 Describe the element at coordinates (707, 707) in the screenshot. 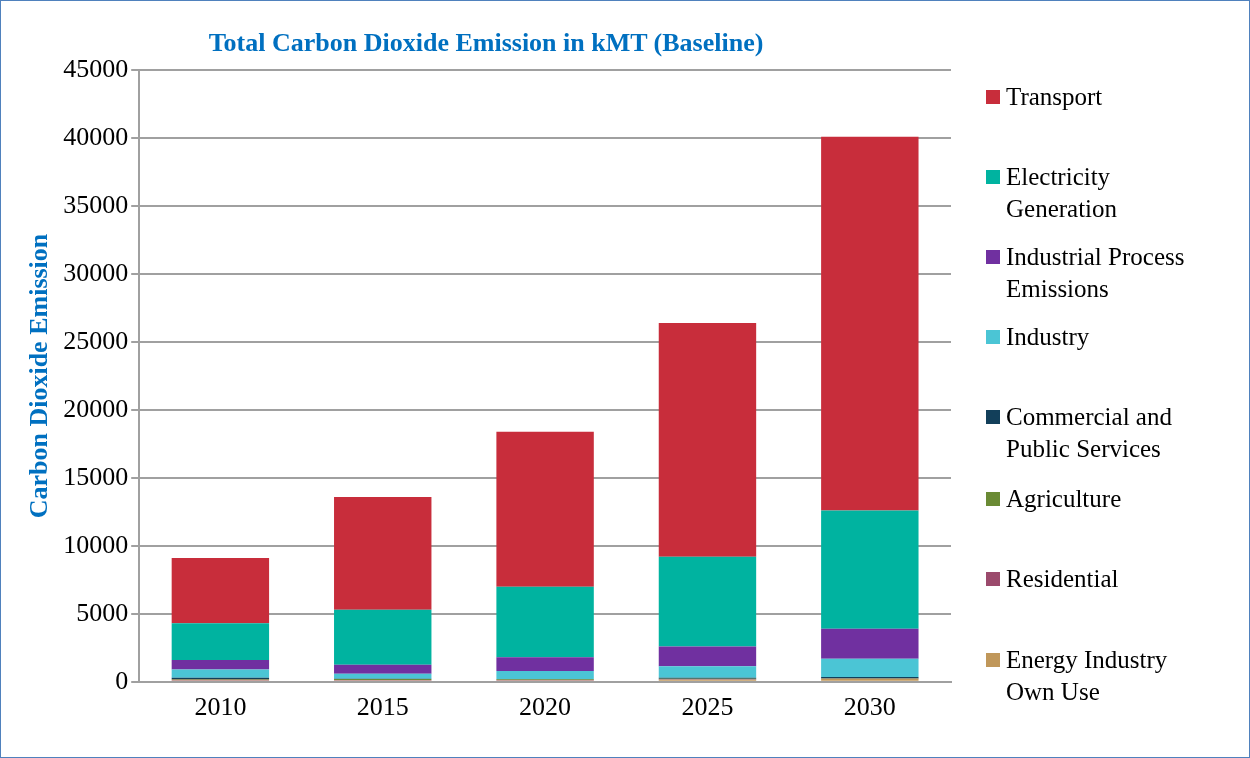

I see `x-tick-label: 2025` at that location.